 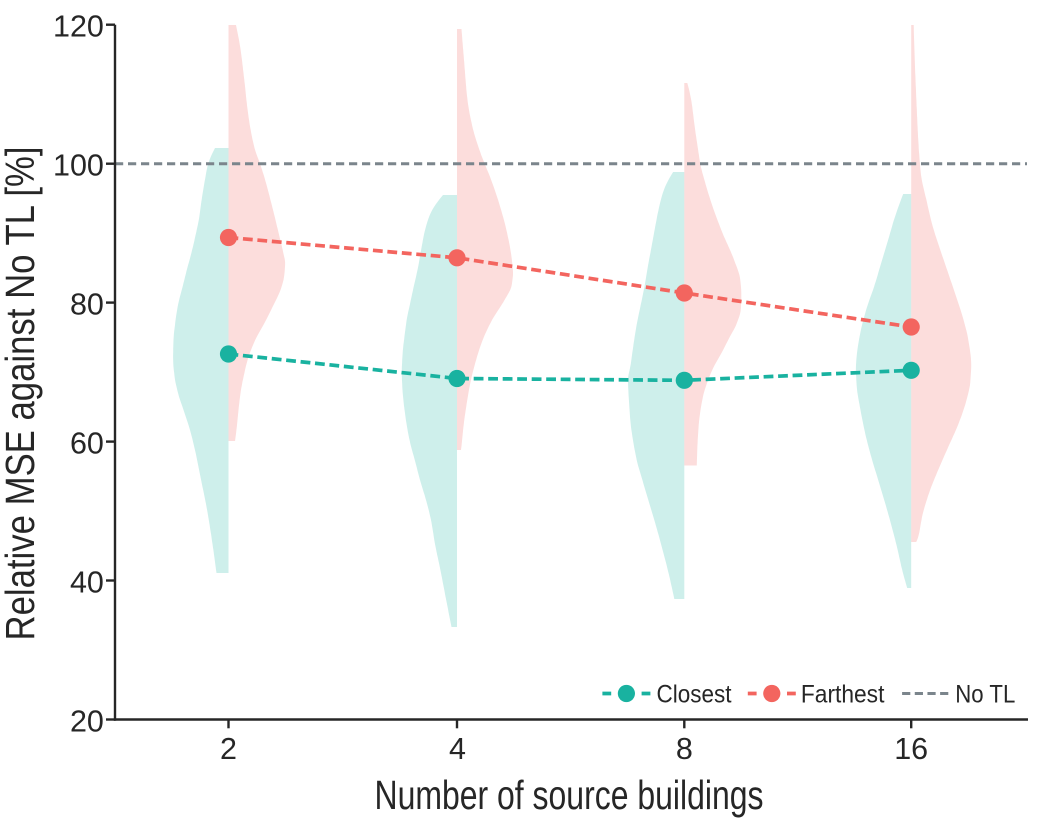 I want to click on svg-text: No TL, so click(x=985, y=695).